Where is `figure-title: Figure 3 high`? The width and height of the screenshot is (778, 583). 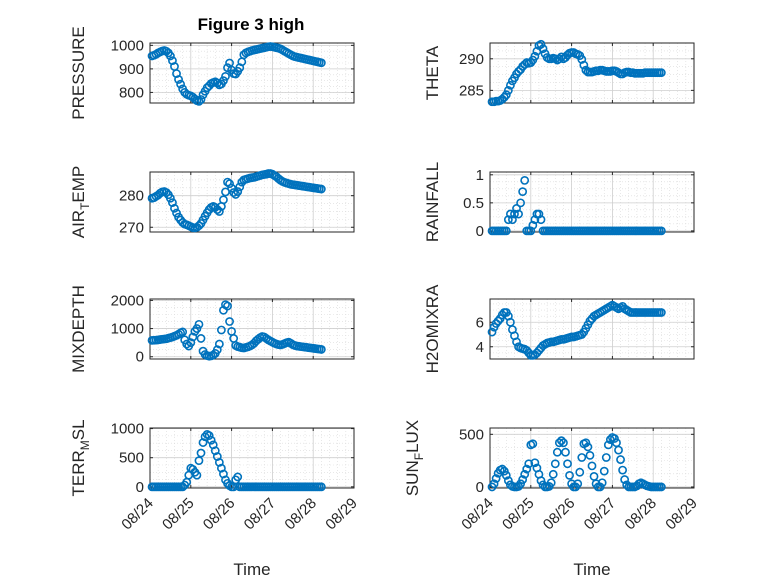 figure-title: Figure 3 high is located at coordinates (251, 24).